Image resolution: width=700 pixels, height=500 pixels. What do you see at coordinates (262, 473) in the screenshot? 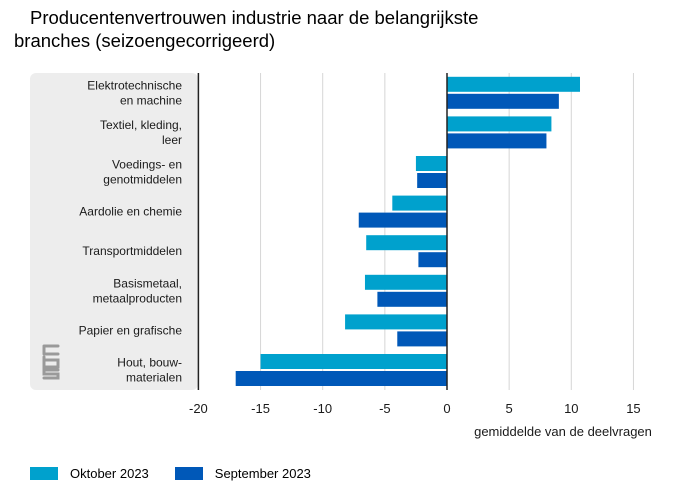
I see `legend-label-september: September 2023` at bounding box center [262, 473].